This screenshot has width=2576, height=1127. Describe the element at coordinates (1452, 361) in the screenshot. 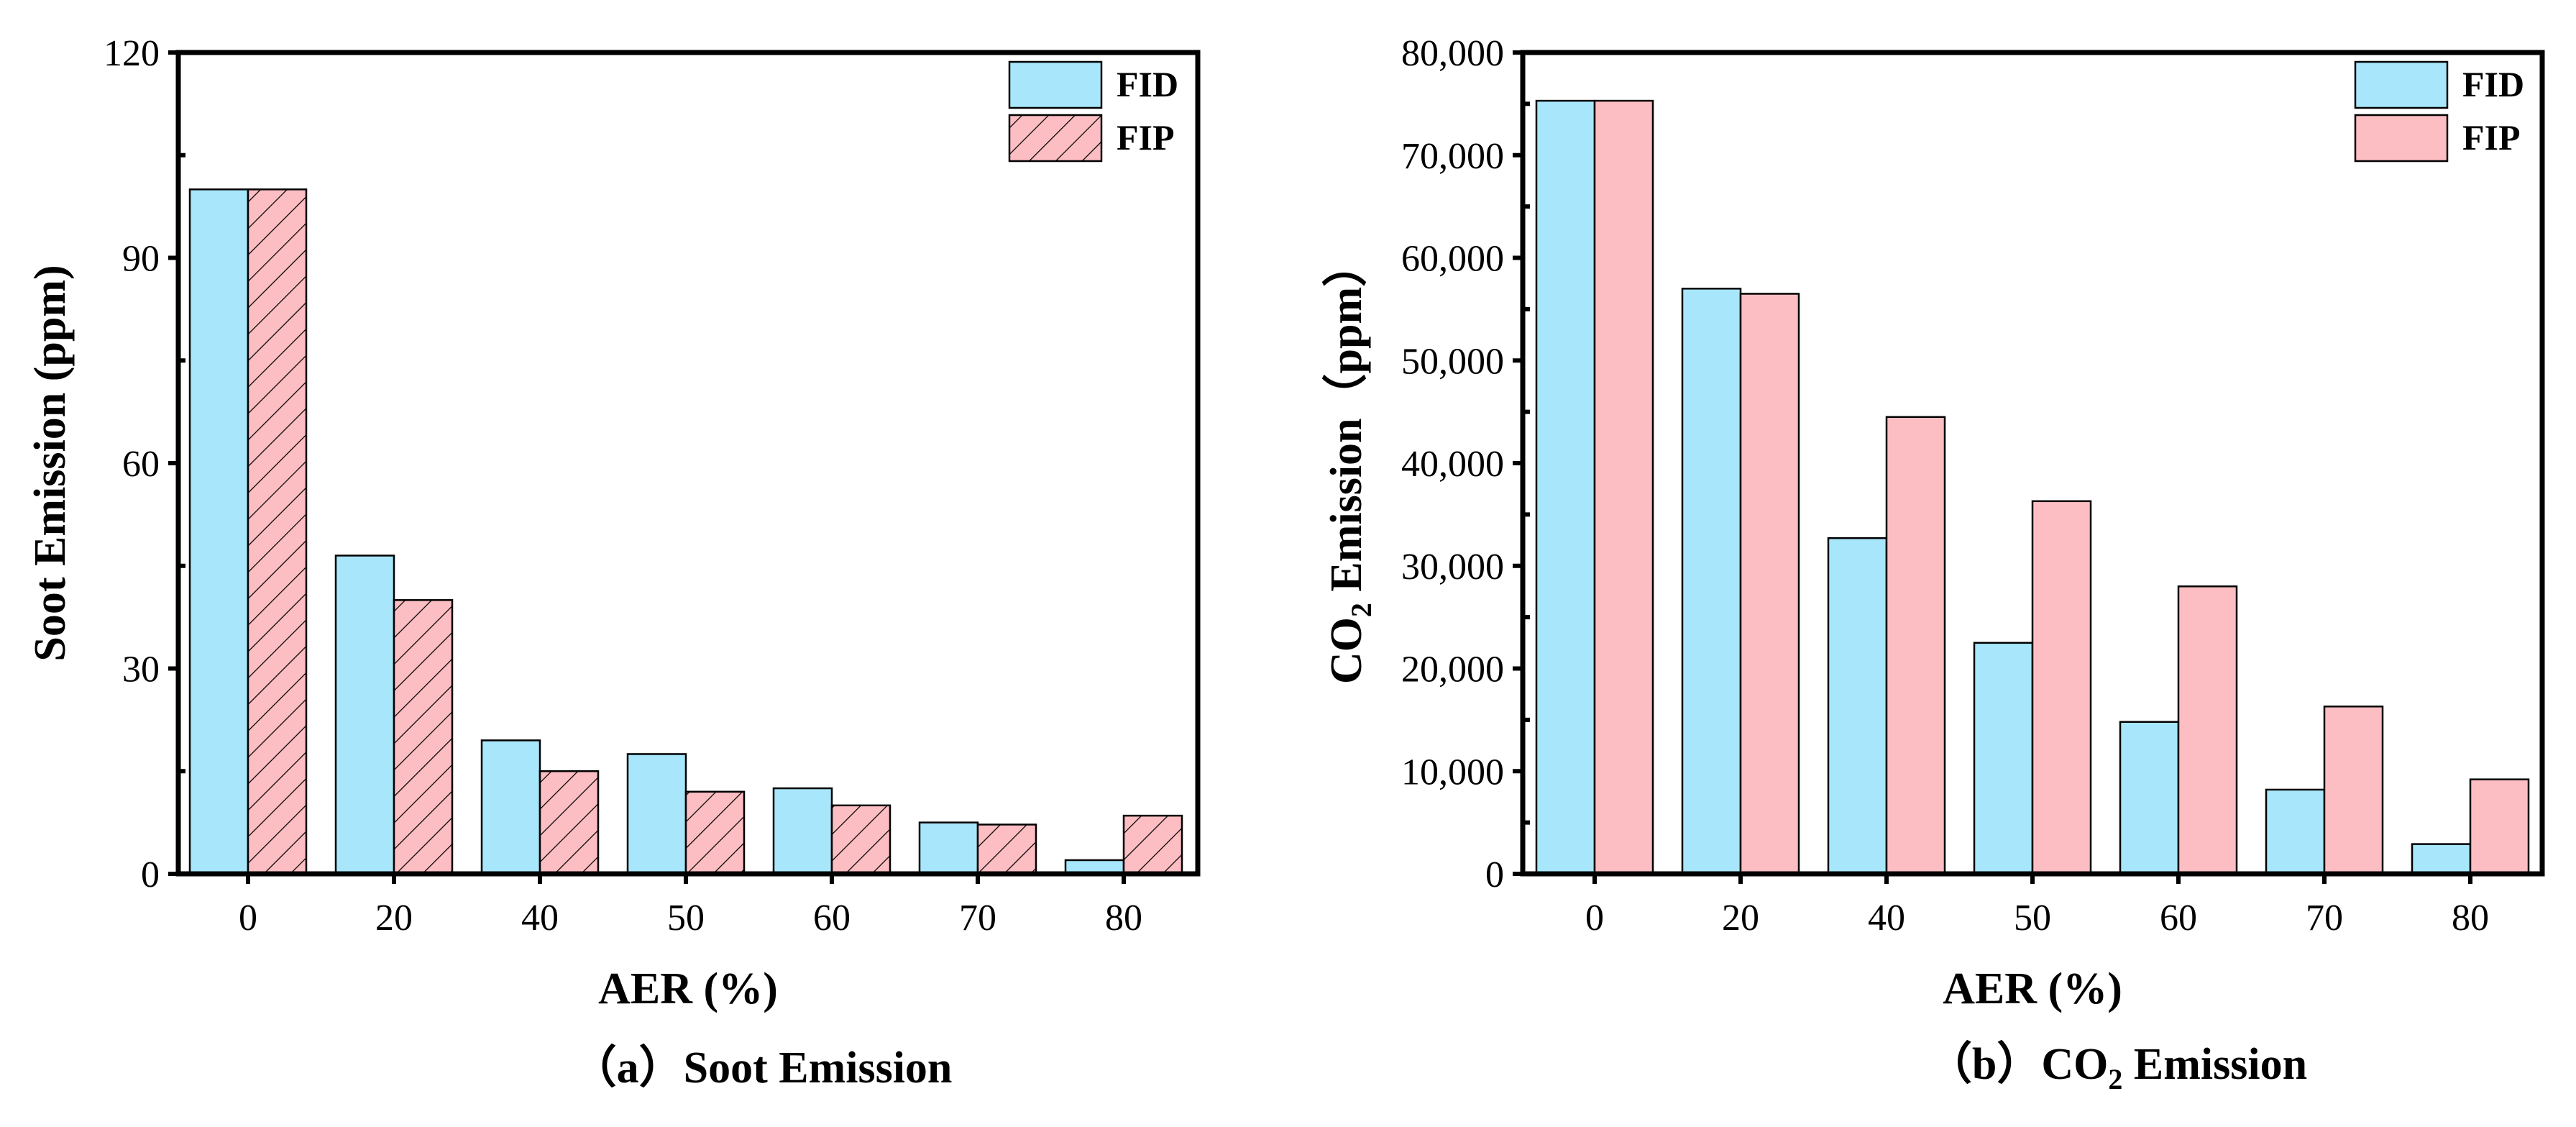

I see `co2-y-tick-label: 50,000` at that location.